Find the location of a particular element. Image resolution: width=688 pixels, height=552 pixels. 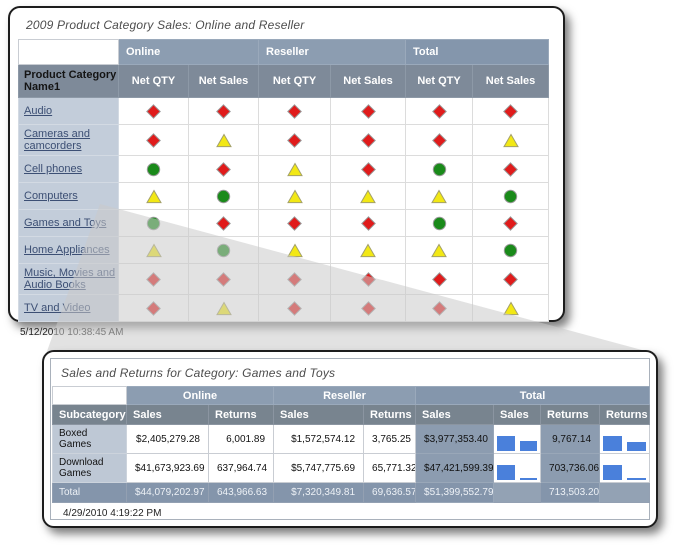

category-cell: TV and Video is located at coordinates (68, 308).